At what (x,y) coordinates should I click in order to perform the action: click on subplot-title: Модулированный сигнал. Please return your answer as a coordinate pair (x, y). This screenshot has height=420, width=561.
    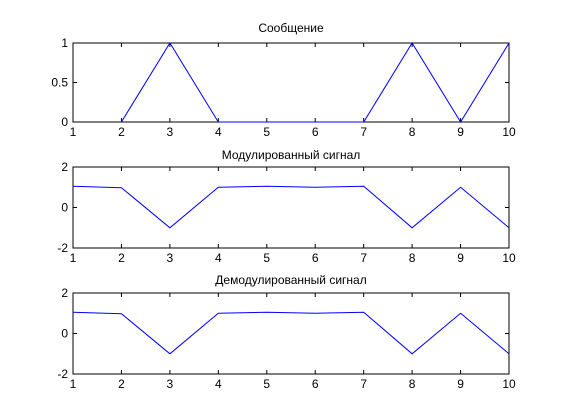
    Looking at the image, I should click on (291, 155).